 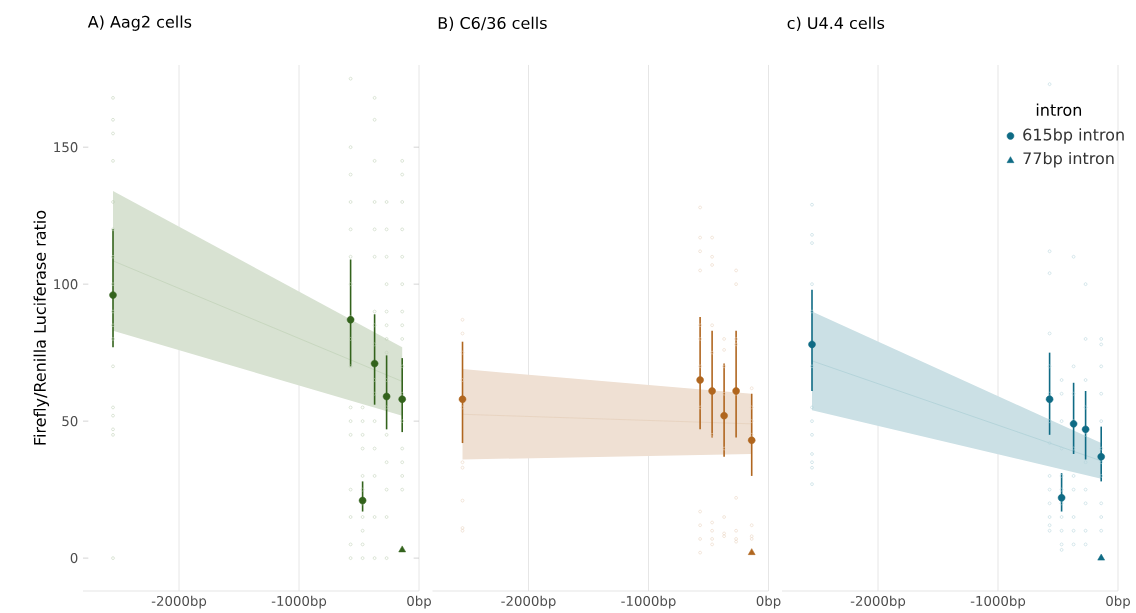 What do you see at coordinates (66, 284) in the screenshot?
I see `y-tick-label: 100` at bounding box center [66, 284].